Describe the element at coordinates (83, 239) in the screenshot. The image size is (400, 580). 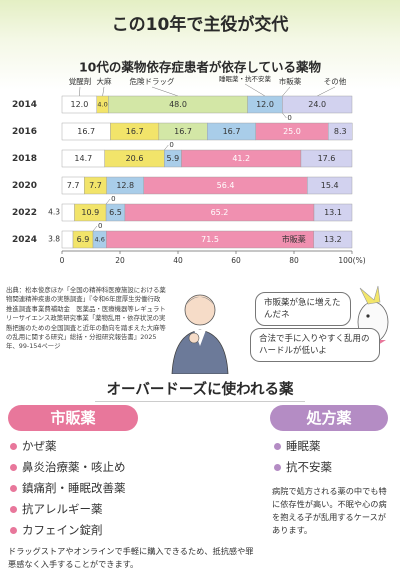
I see `value-label: 6.9` at that location.